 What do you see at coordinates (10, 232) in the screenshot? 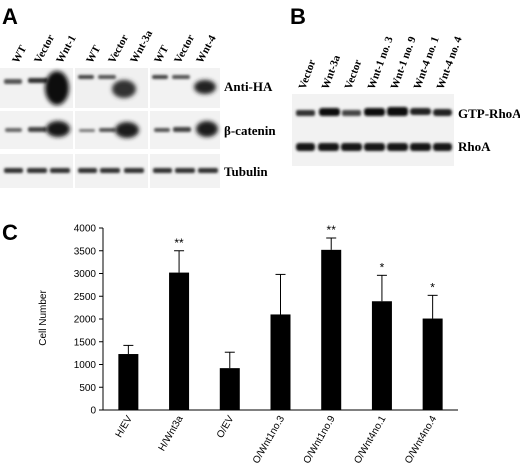
I see `panel-c-letter: C` at bounding box center [10, 232].